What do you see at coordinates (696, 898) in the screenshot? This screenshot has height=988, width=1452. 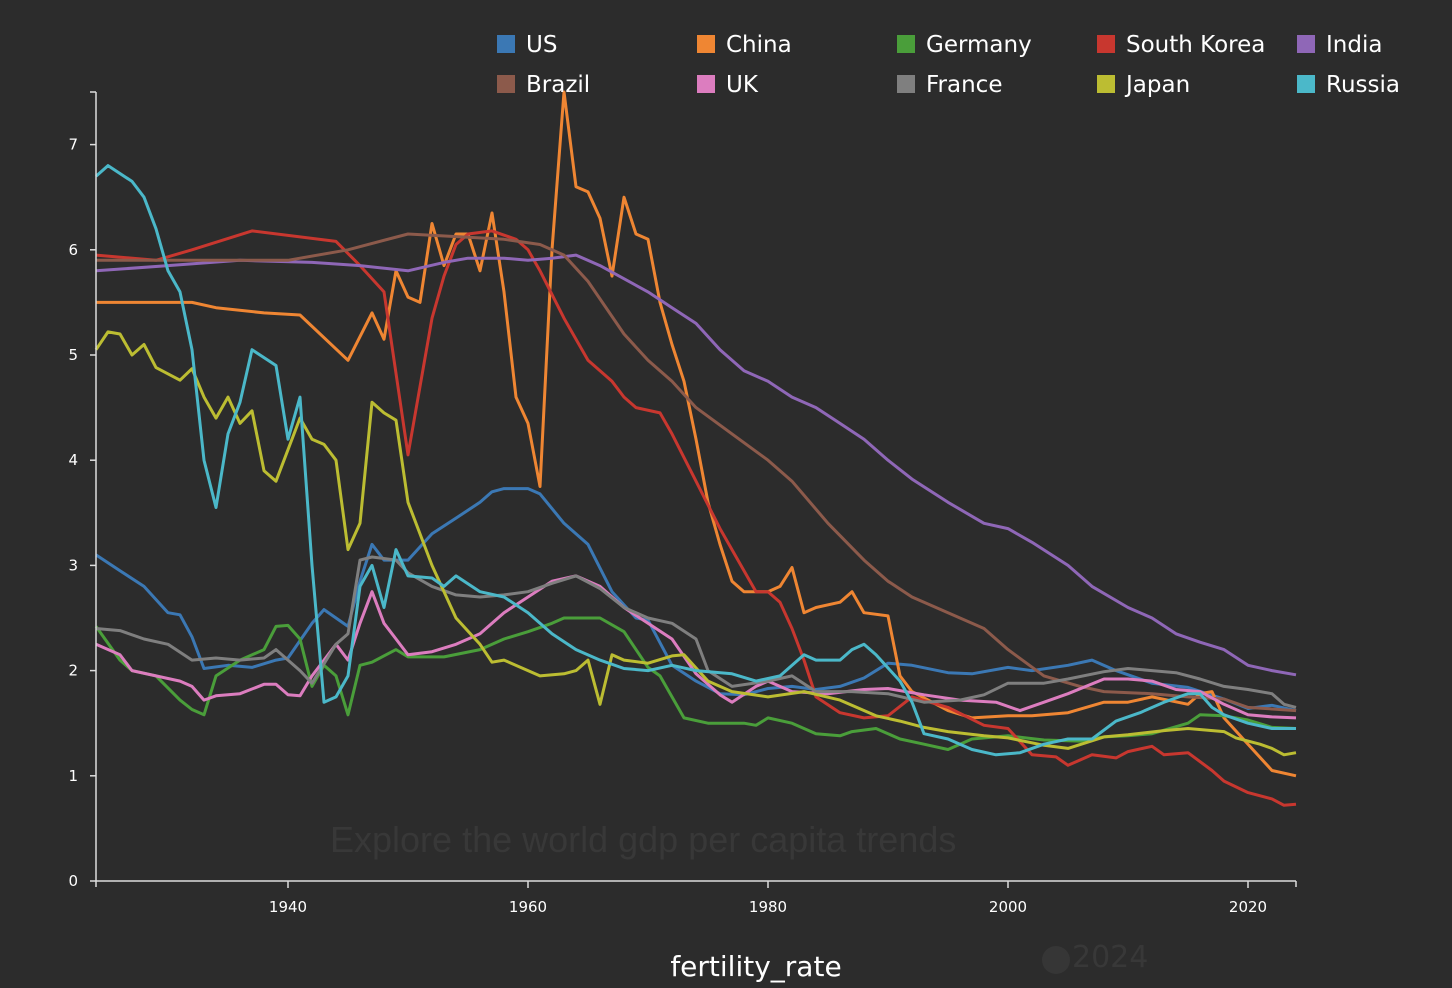 I see `x-axis: 1940 1960 1980 2000 2020` at bounding box center [696, 898].